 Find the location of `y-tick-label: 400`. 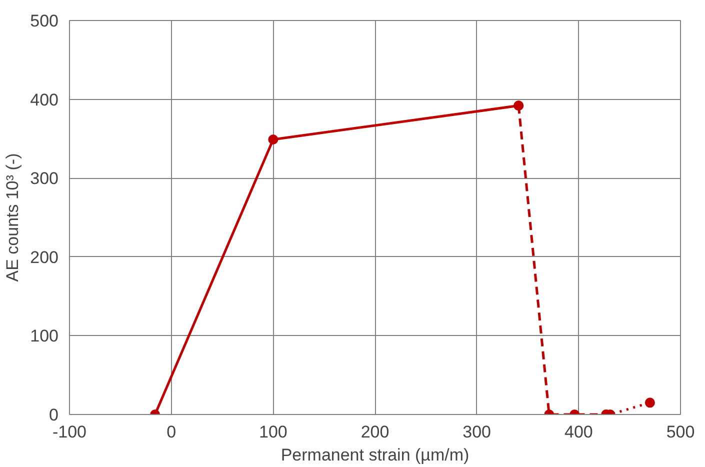

y-tick-label: 400 is located at coordinates (44, 100).